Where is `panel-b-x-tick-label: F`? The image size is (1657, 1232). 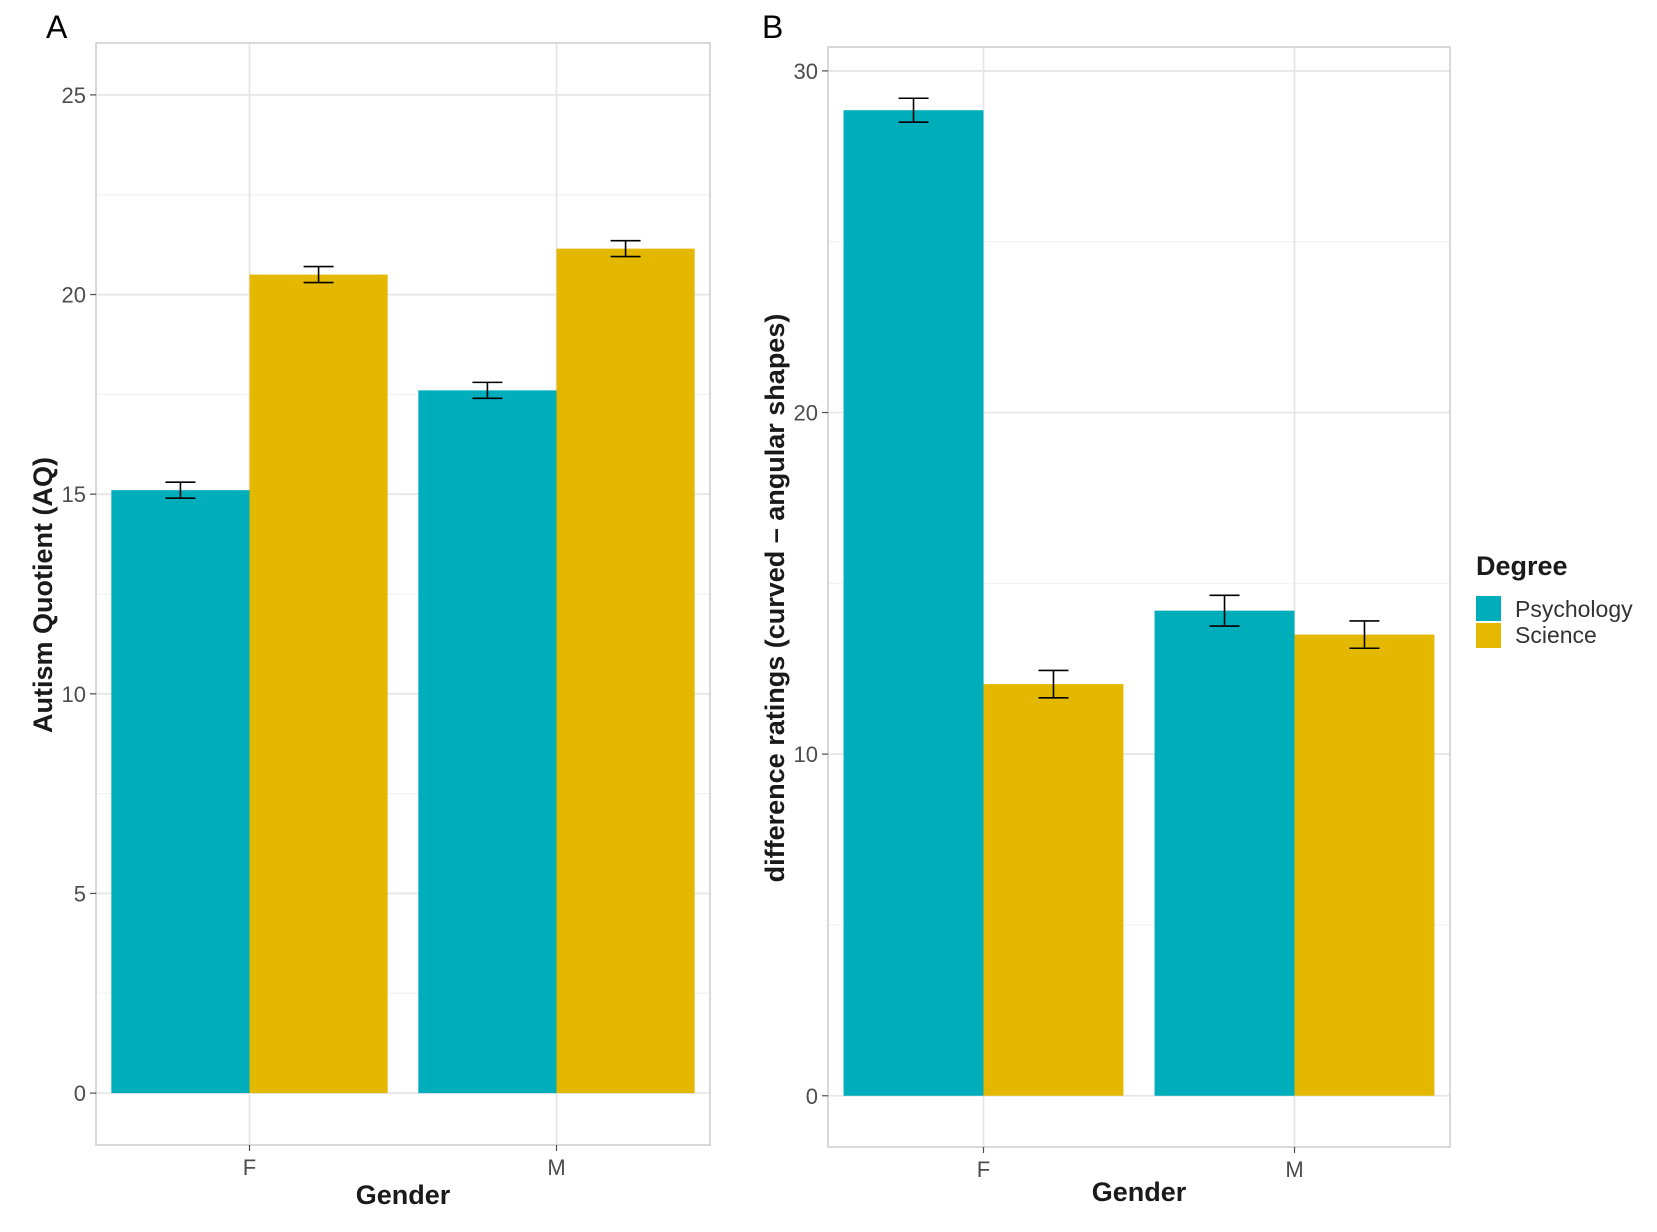 panel-b-x-tick-label: F is located at coordinates (983, 1169).